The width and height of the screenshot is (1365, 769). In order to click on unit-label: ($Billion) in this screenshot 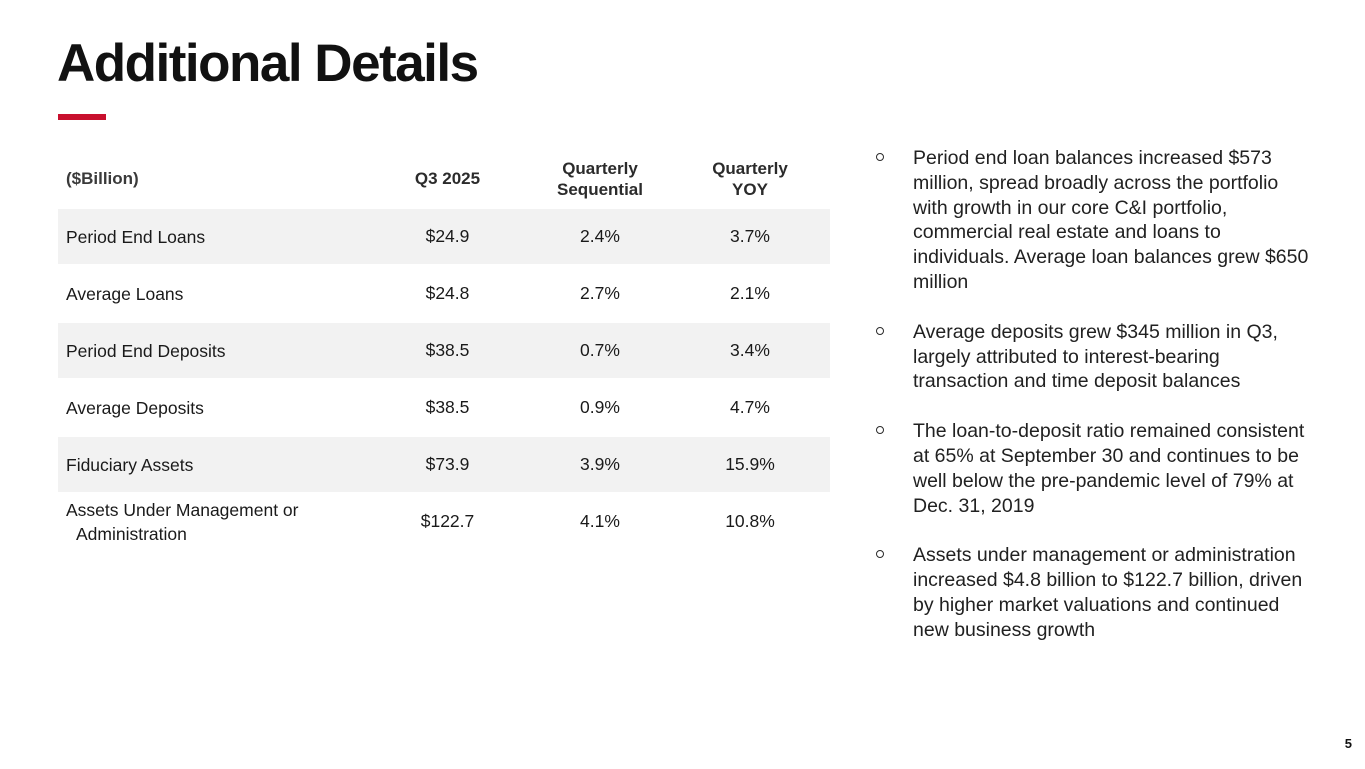, I will do `click(102, 178)`.